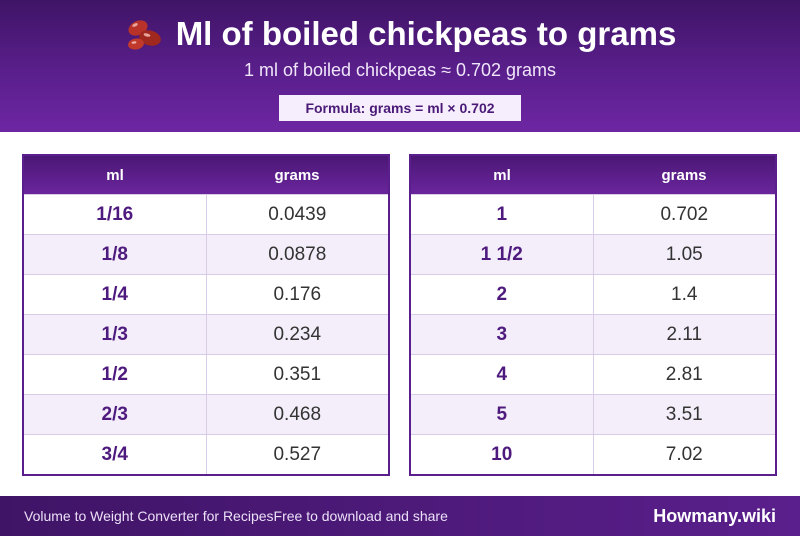  What do you see at coordinates (502, 214) in the screenshot?
I see `ml-cell: 1` at bounding box center [502, 214].